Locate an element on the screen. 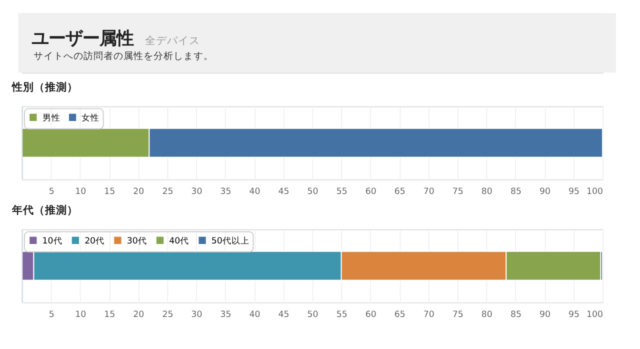 The height and width of the screenshot is (349, 640). chart-title: 年代（推測） is located at coordinates (44, 209).